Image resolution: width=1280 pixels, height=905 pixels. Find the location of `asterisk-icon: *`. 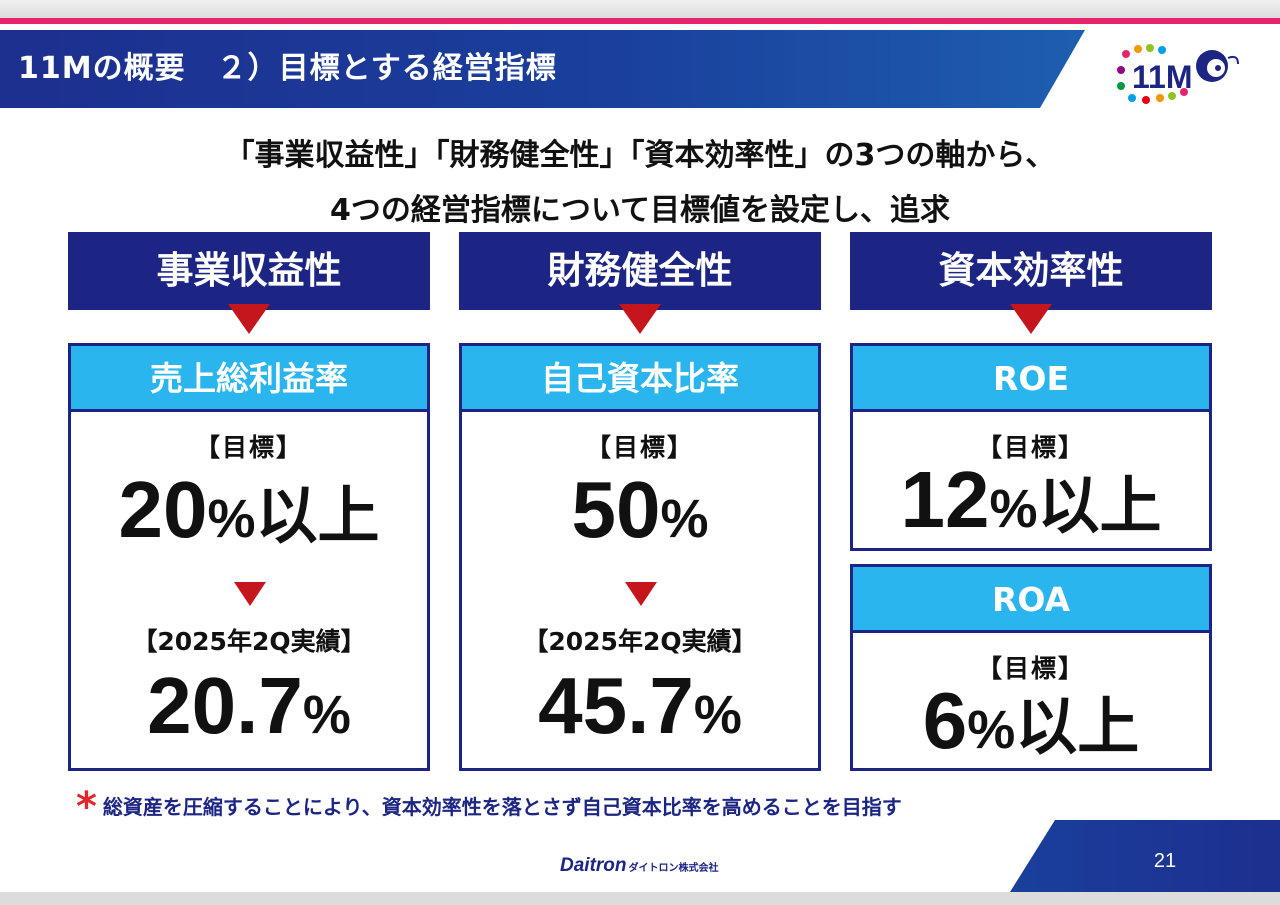

asterisk-icon: * is located at coordinates (86, 807).